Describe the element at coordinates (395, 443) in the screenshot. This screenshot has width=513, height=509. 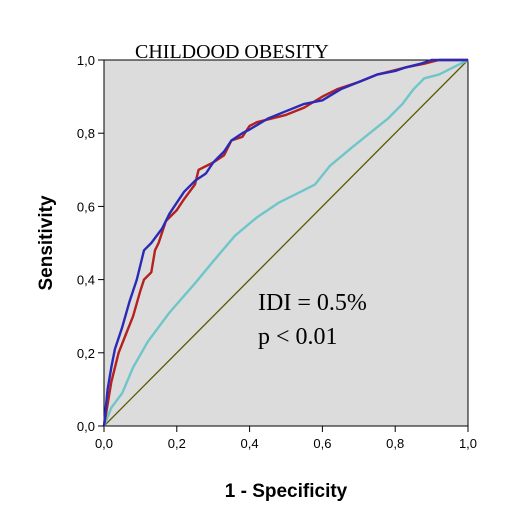
I see `x-tick-label: 0,8` at that location.